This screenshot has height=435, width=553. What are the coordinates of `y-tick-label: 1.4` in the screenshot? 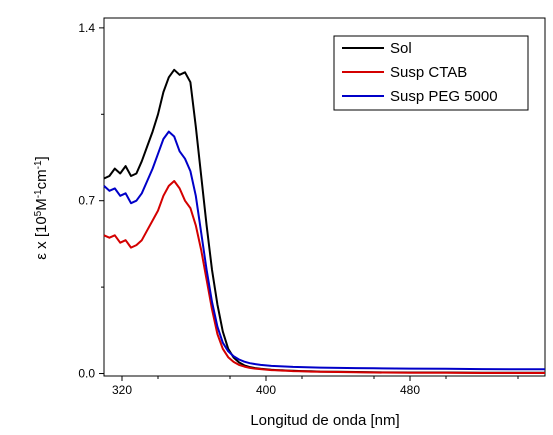 It's located at (86, 28).